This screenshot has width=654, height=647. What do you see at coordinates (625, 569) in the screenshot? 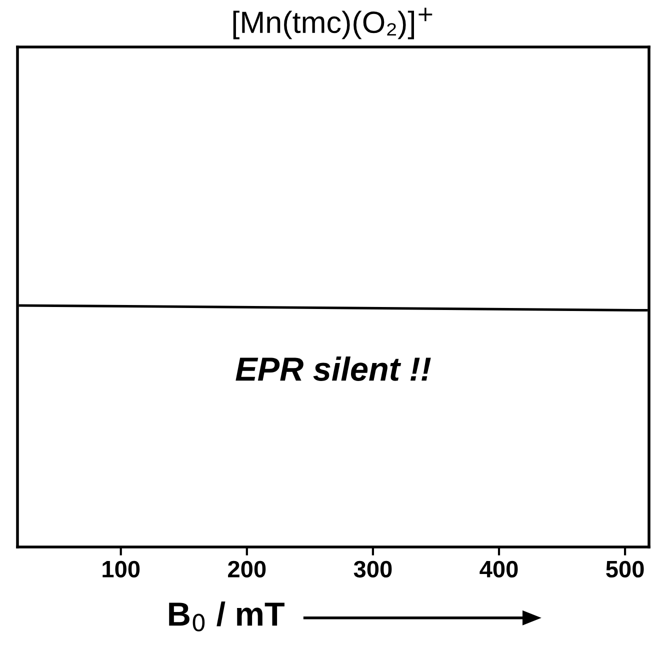
I see `x-tick-label: 500` at bounding box center [625, 569].